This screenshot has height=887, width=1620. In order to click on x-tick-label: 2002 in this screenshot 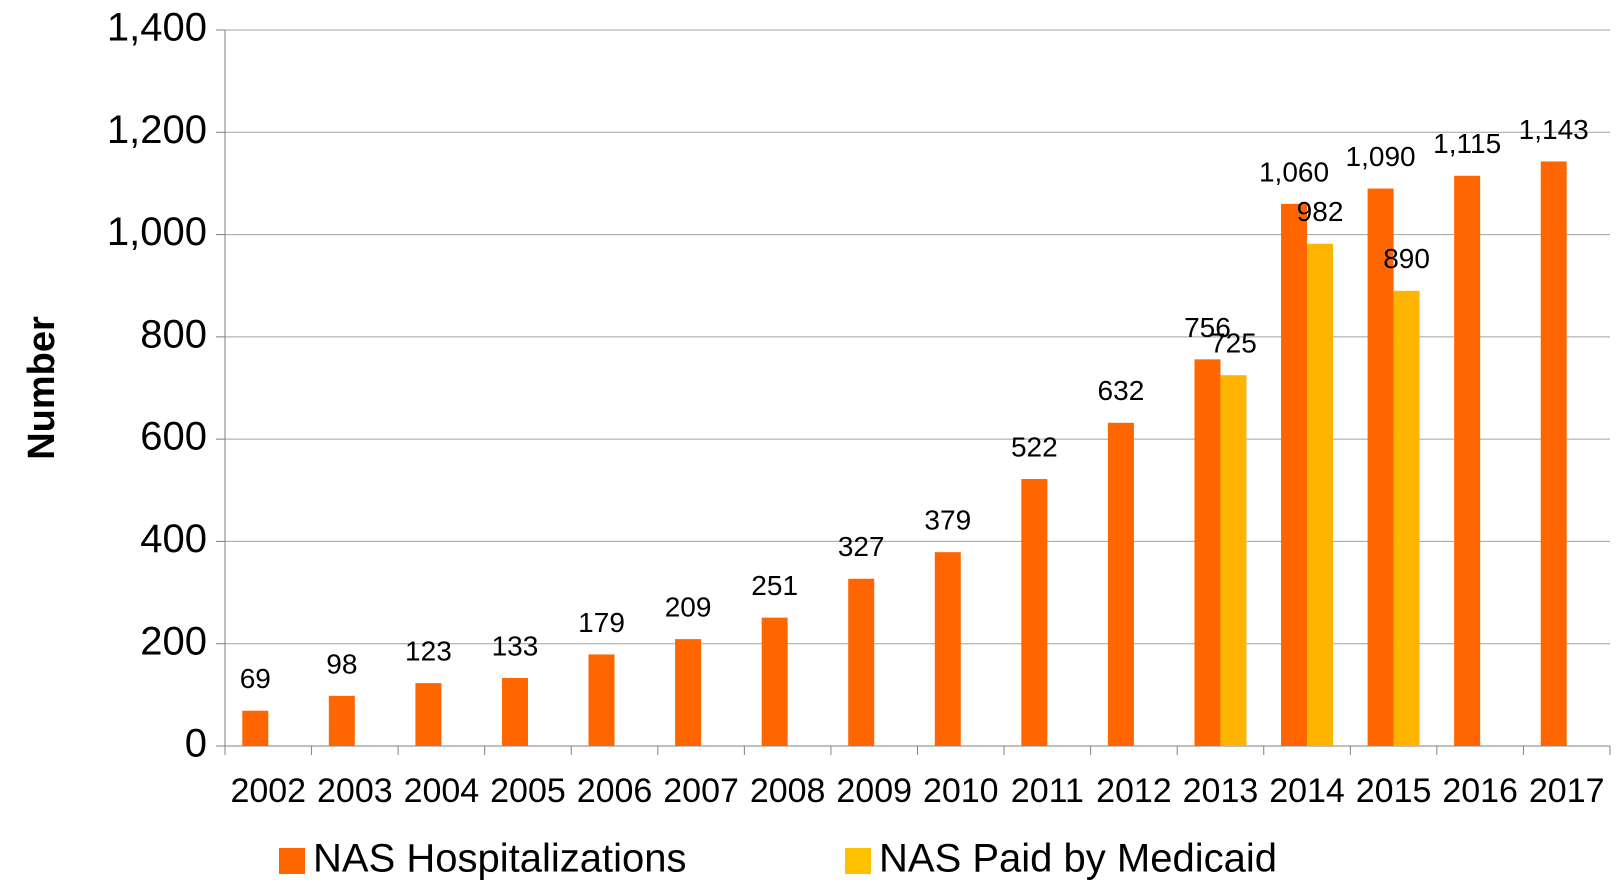, I will do `click(268, 791)`.